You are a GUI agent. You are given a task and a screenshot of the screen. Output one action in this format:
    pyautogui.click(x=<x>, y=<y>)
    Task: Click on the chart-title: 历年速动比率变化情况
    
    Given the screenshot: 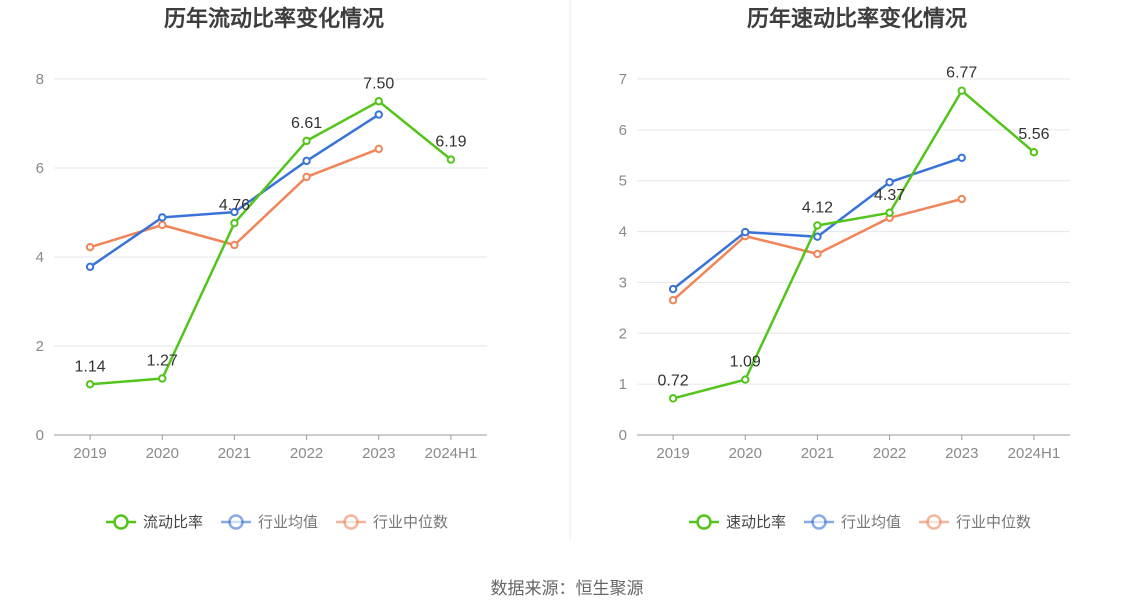 What is the action you would take?
    pyautogui.click(x=857, y=19)
    